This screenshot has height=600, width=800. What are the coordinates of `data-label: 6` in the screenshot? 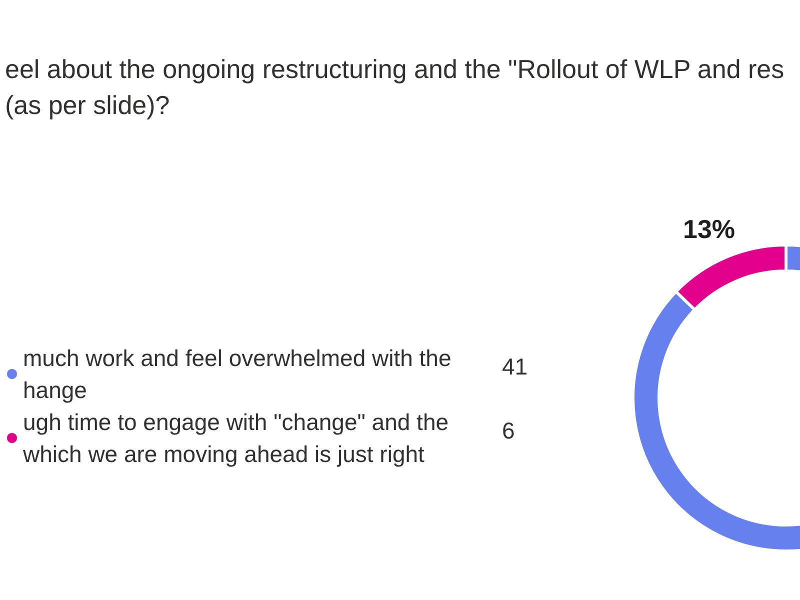 It's located at (508, 431).